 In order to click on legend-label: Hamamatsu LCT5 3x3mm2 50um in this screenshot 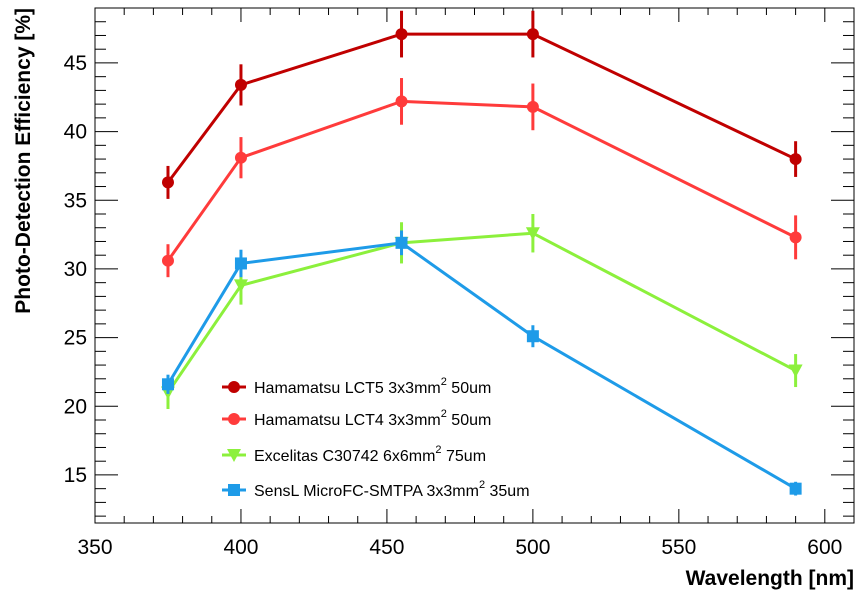, I will do `click(372, 386)`.